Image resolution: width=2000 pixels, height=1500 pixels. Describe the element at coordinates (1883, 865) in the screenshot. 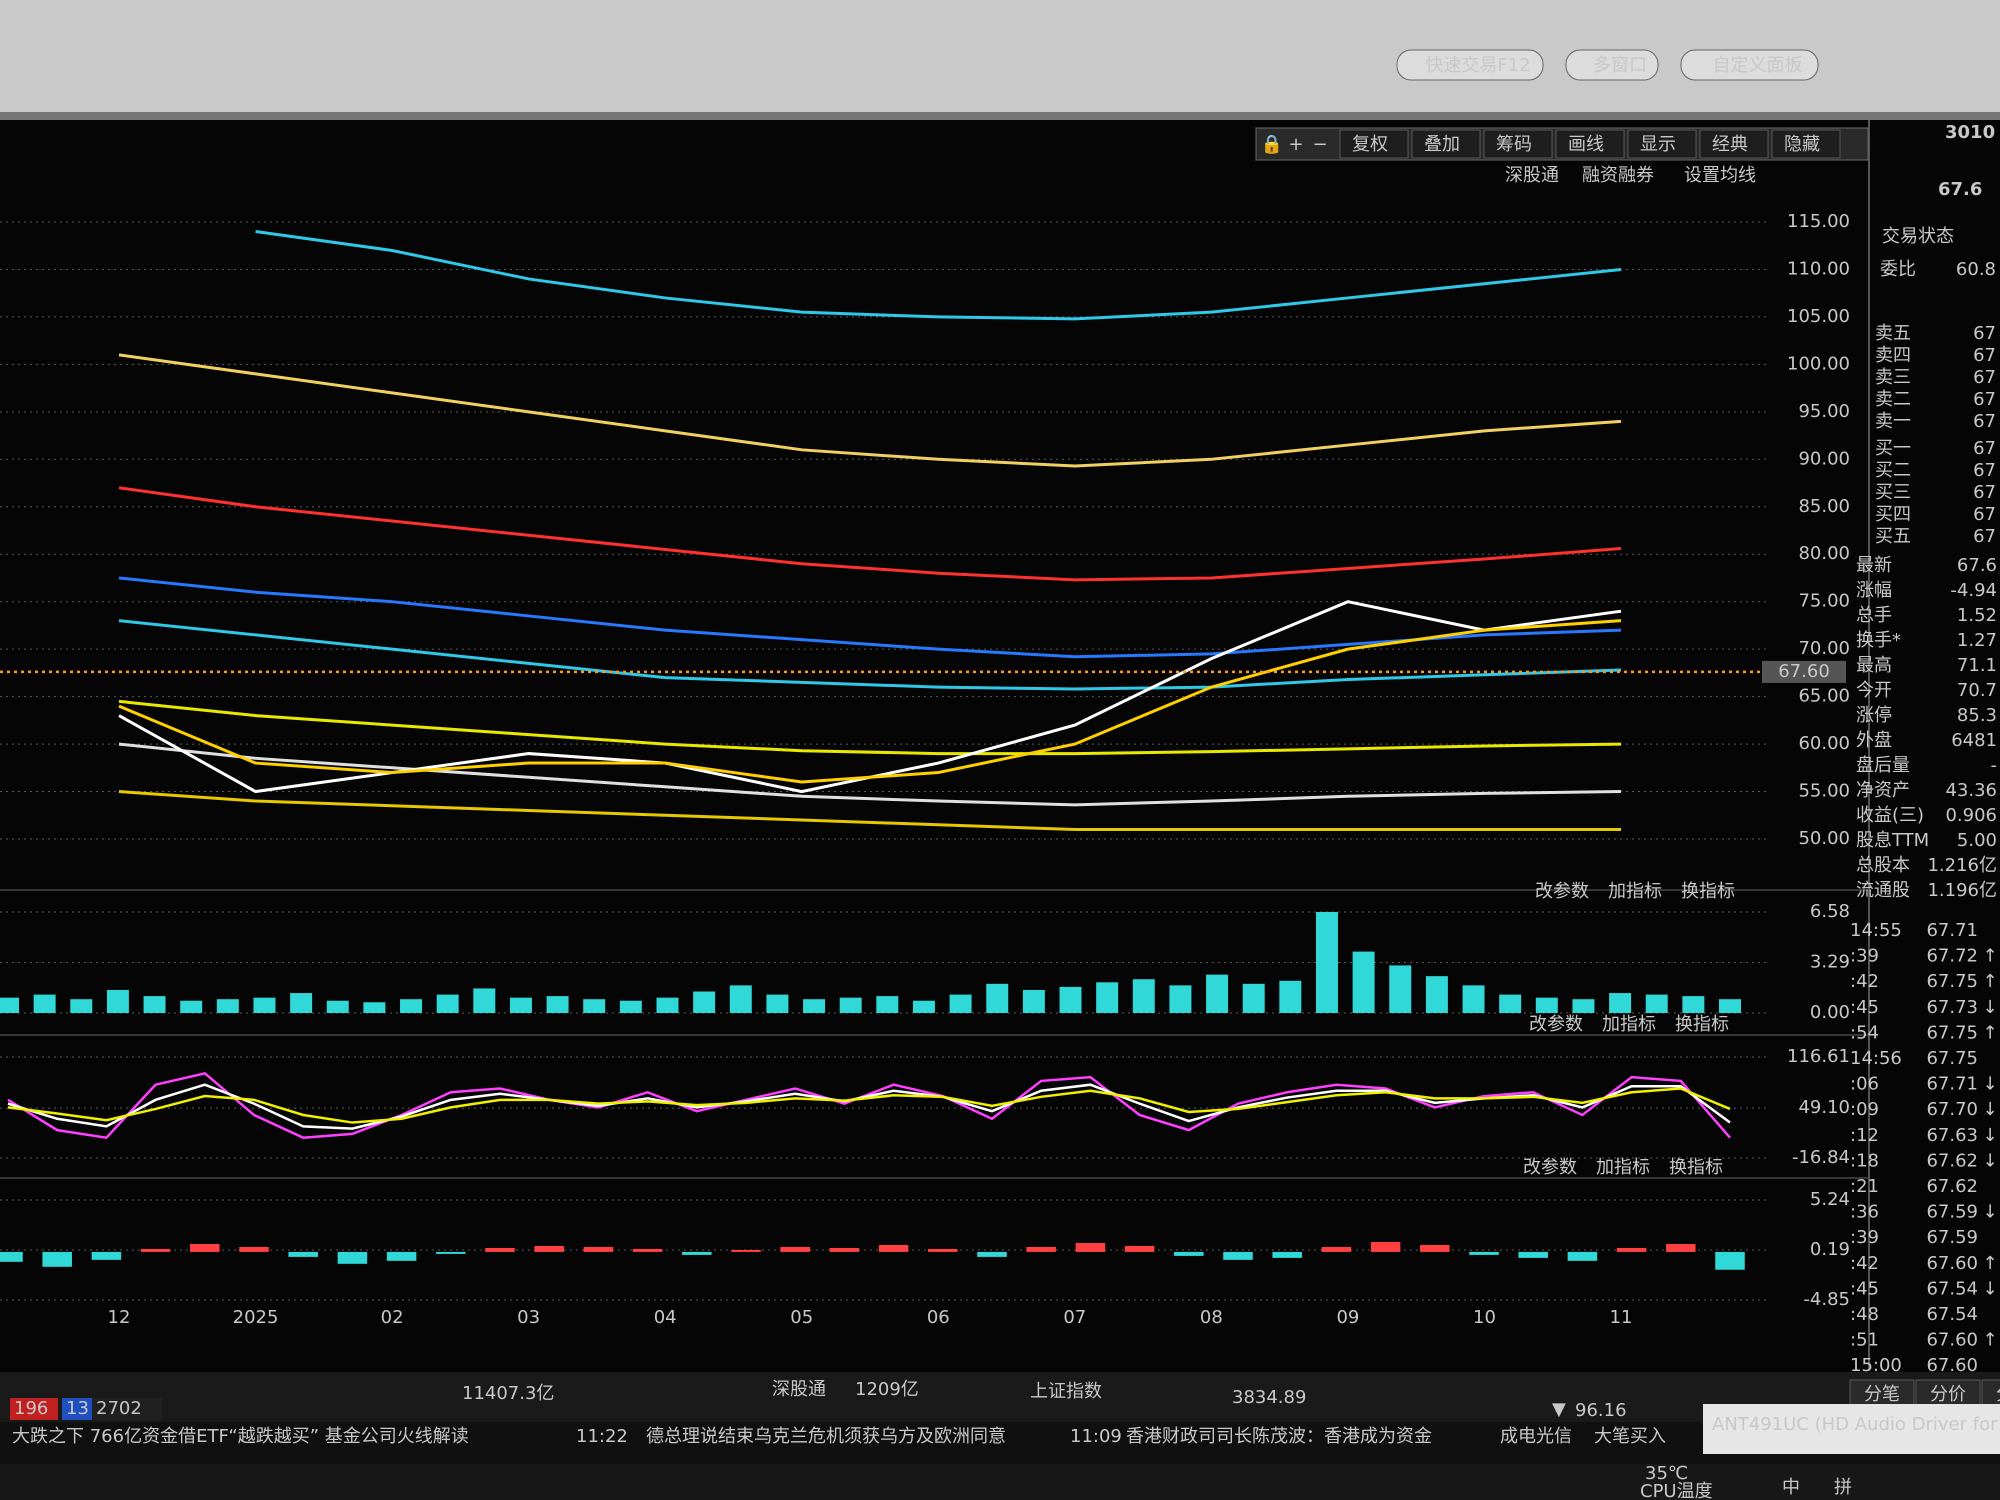

I see `stat-label: 总股本` at that location.